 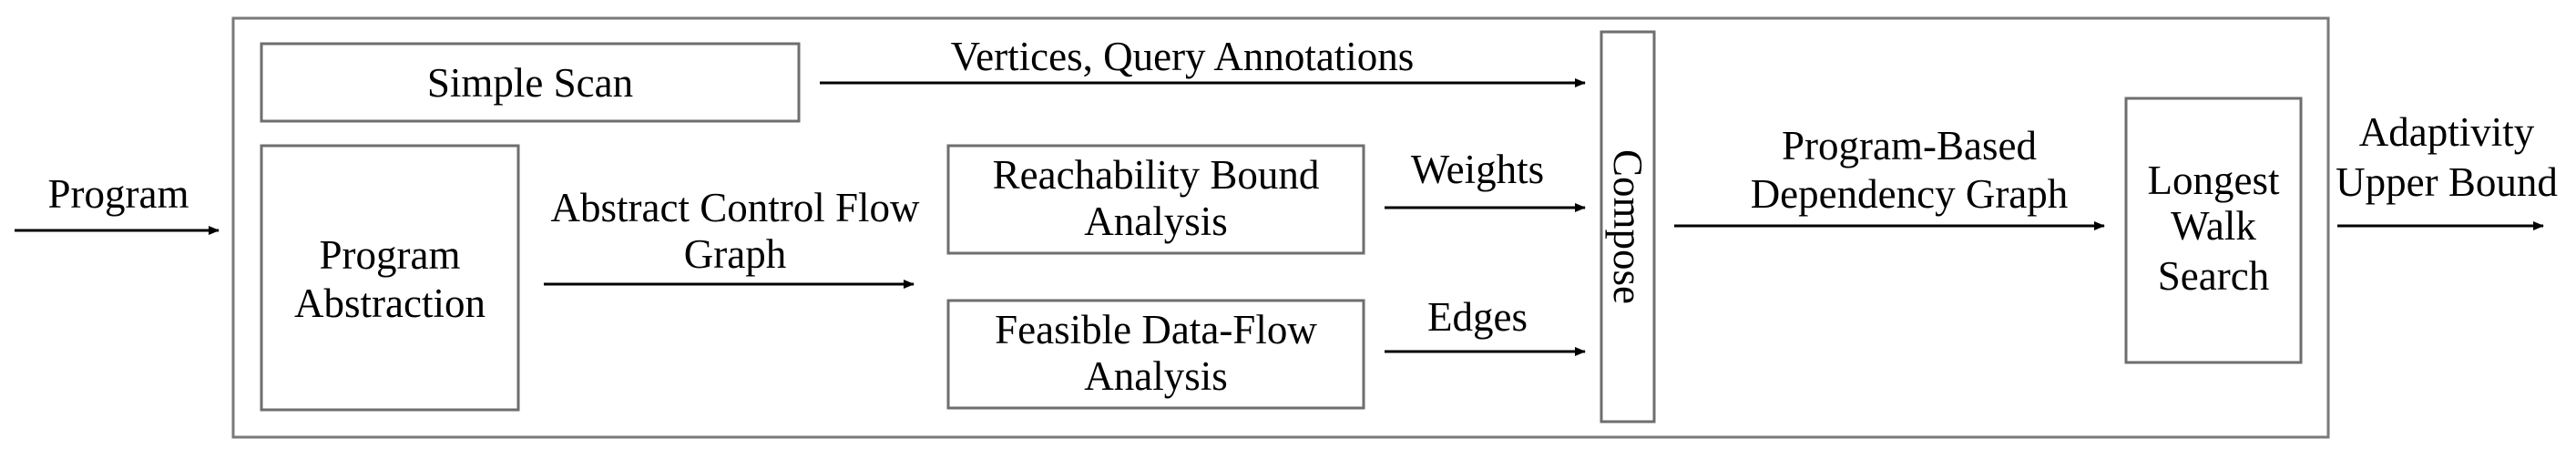 I want to click on vertices-query-label: Vertices, Query Annotations, so click(x=1183, y=57).